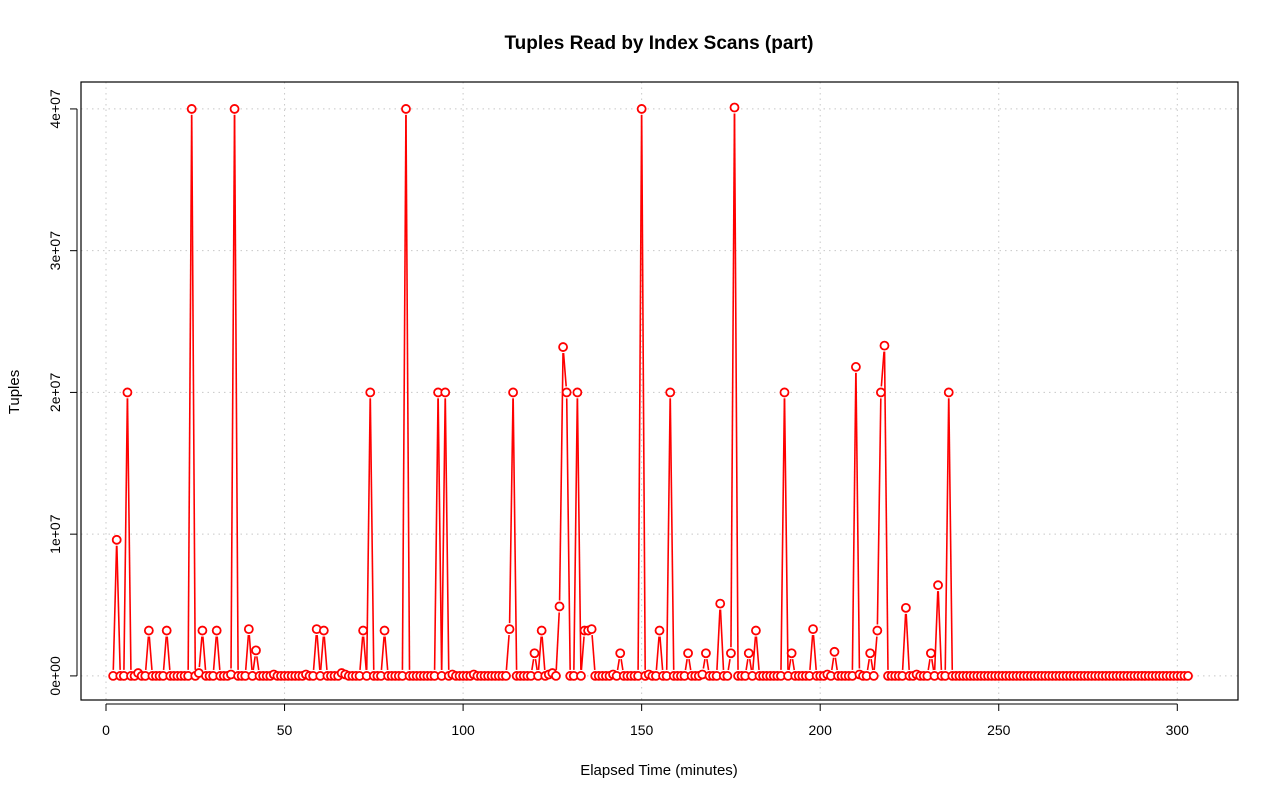 This screenshot has width=1280, height=801. I want to click on x-tick-label: 250, so click(999, 730).